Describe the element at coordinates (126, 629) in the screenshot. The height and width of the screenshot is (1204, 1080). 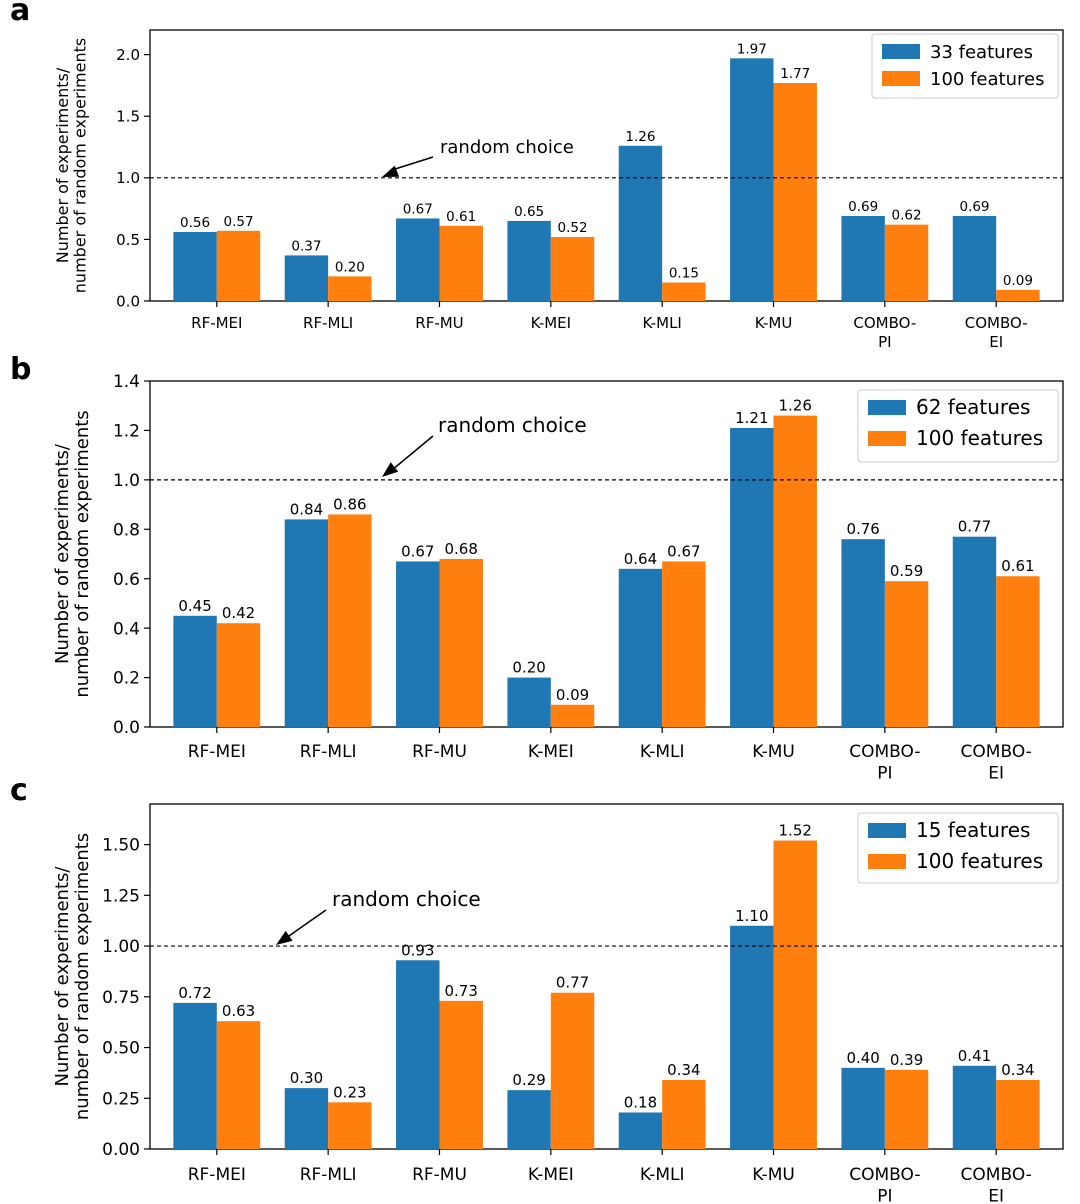
I see `y-tick-label: 0.4` at that location.